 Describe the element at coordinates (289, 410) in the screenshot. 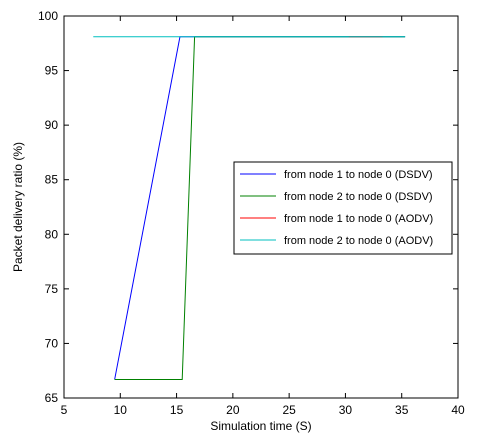

I see `x-tick-label: 25` at that location.